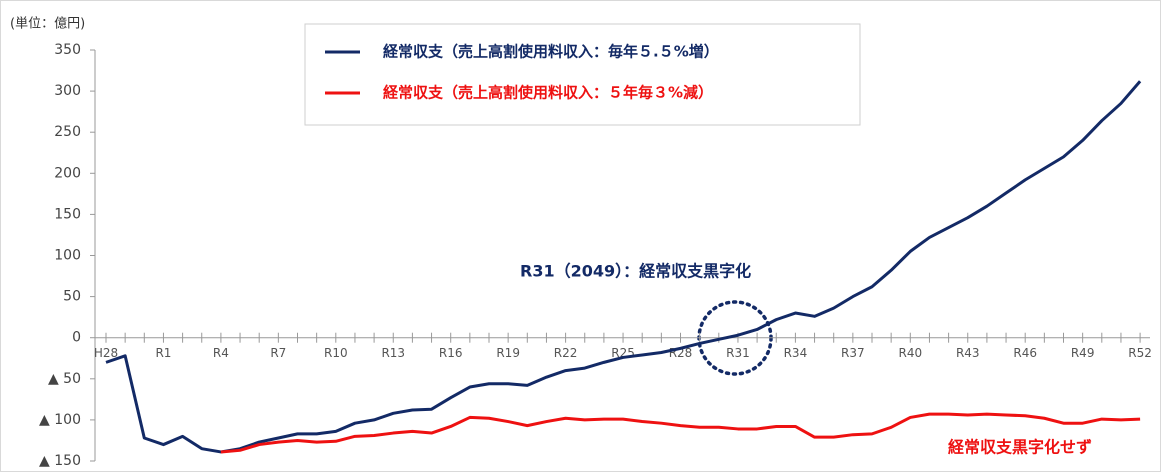 This screenshot has width=1161, height=472. Describe the element at coordinates (67, 173) in the screenshot. I see `y-tick-label: 200` at that location.